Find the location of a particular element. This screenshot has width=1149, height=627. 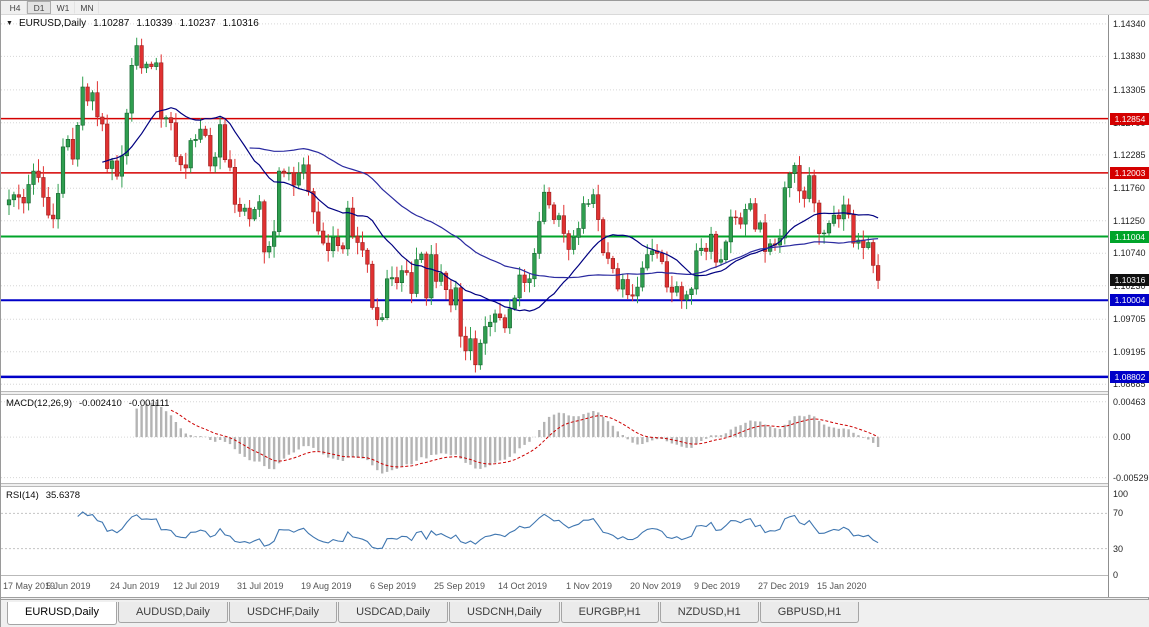

tab-usdchf-daily: USDCHF,Daily is located at coordinates (283, 612).